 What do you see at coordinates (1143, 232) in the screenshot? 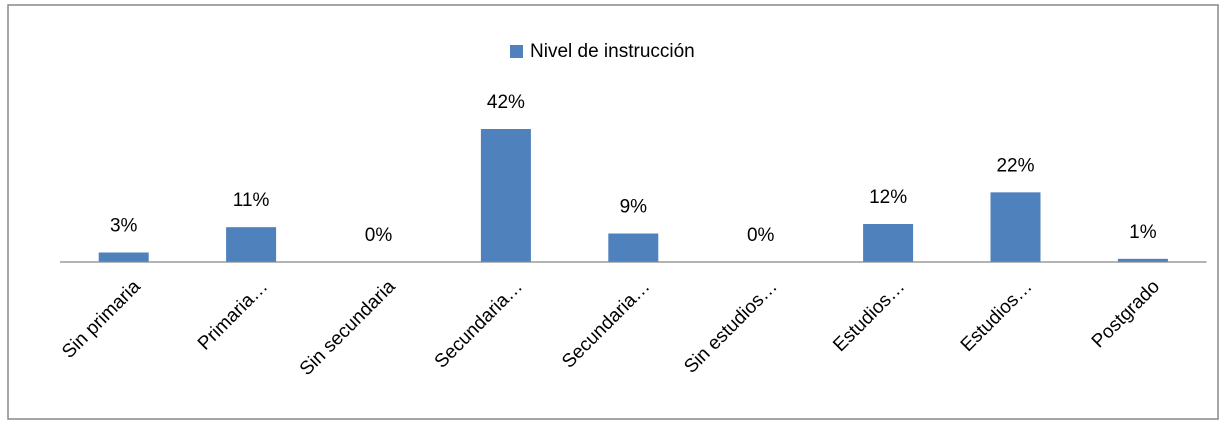
I see `data-label: 1%` at bounding box center [1143, 232].